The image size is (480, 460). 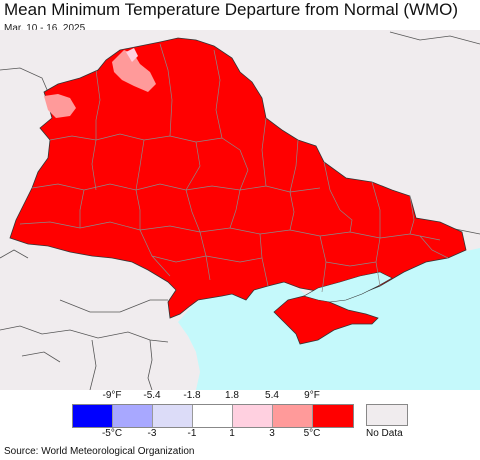 I want to click on legend-swatches, so click(x=213, y=416).